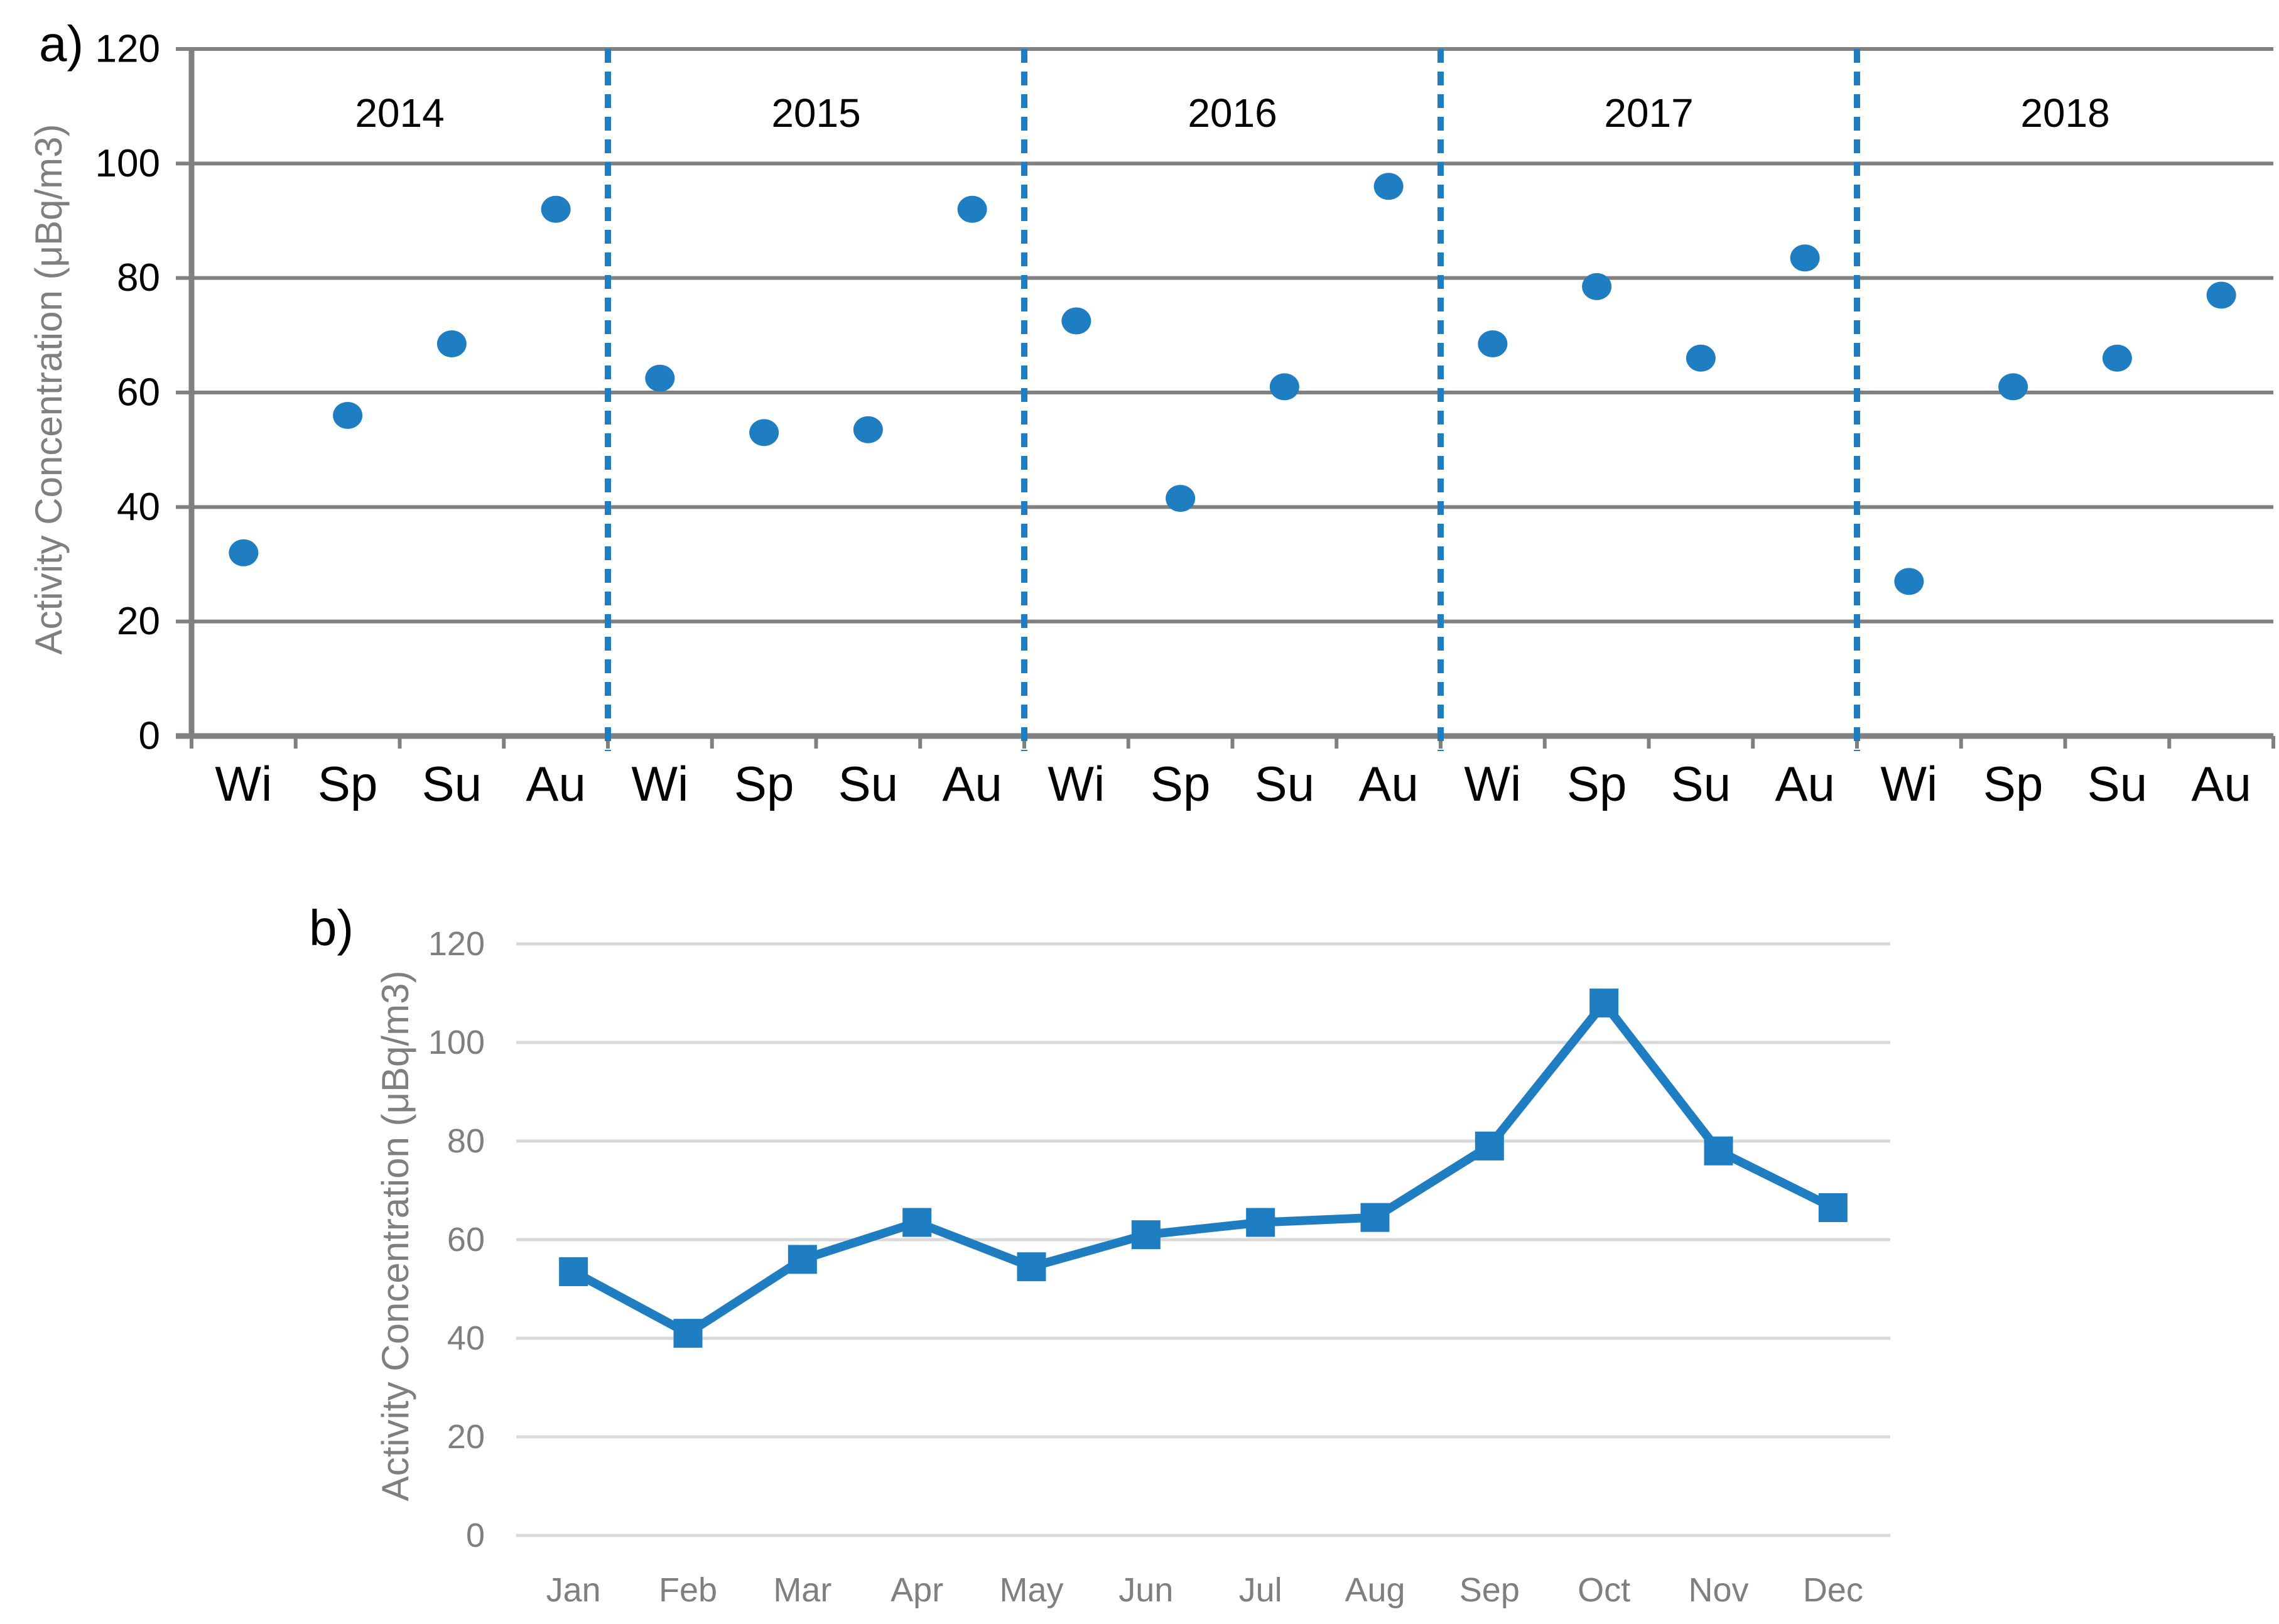 This screenshot has height=1624, width=2279. I want to click on panel-a-y-tick-label: 100, so click(127, 163).